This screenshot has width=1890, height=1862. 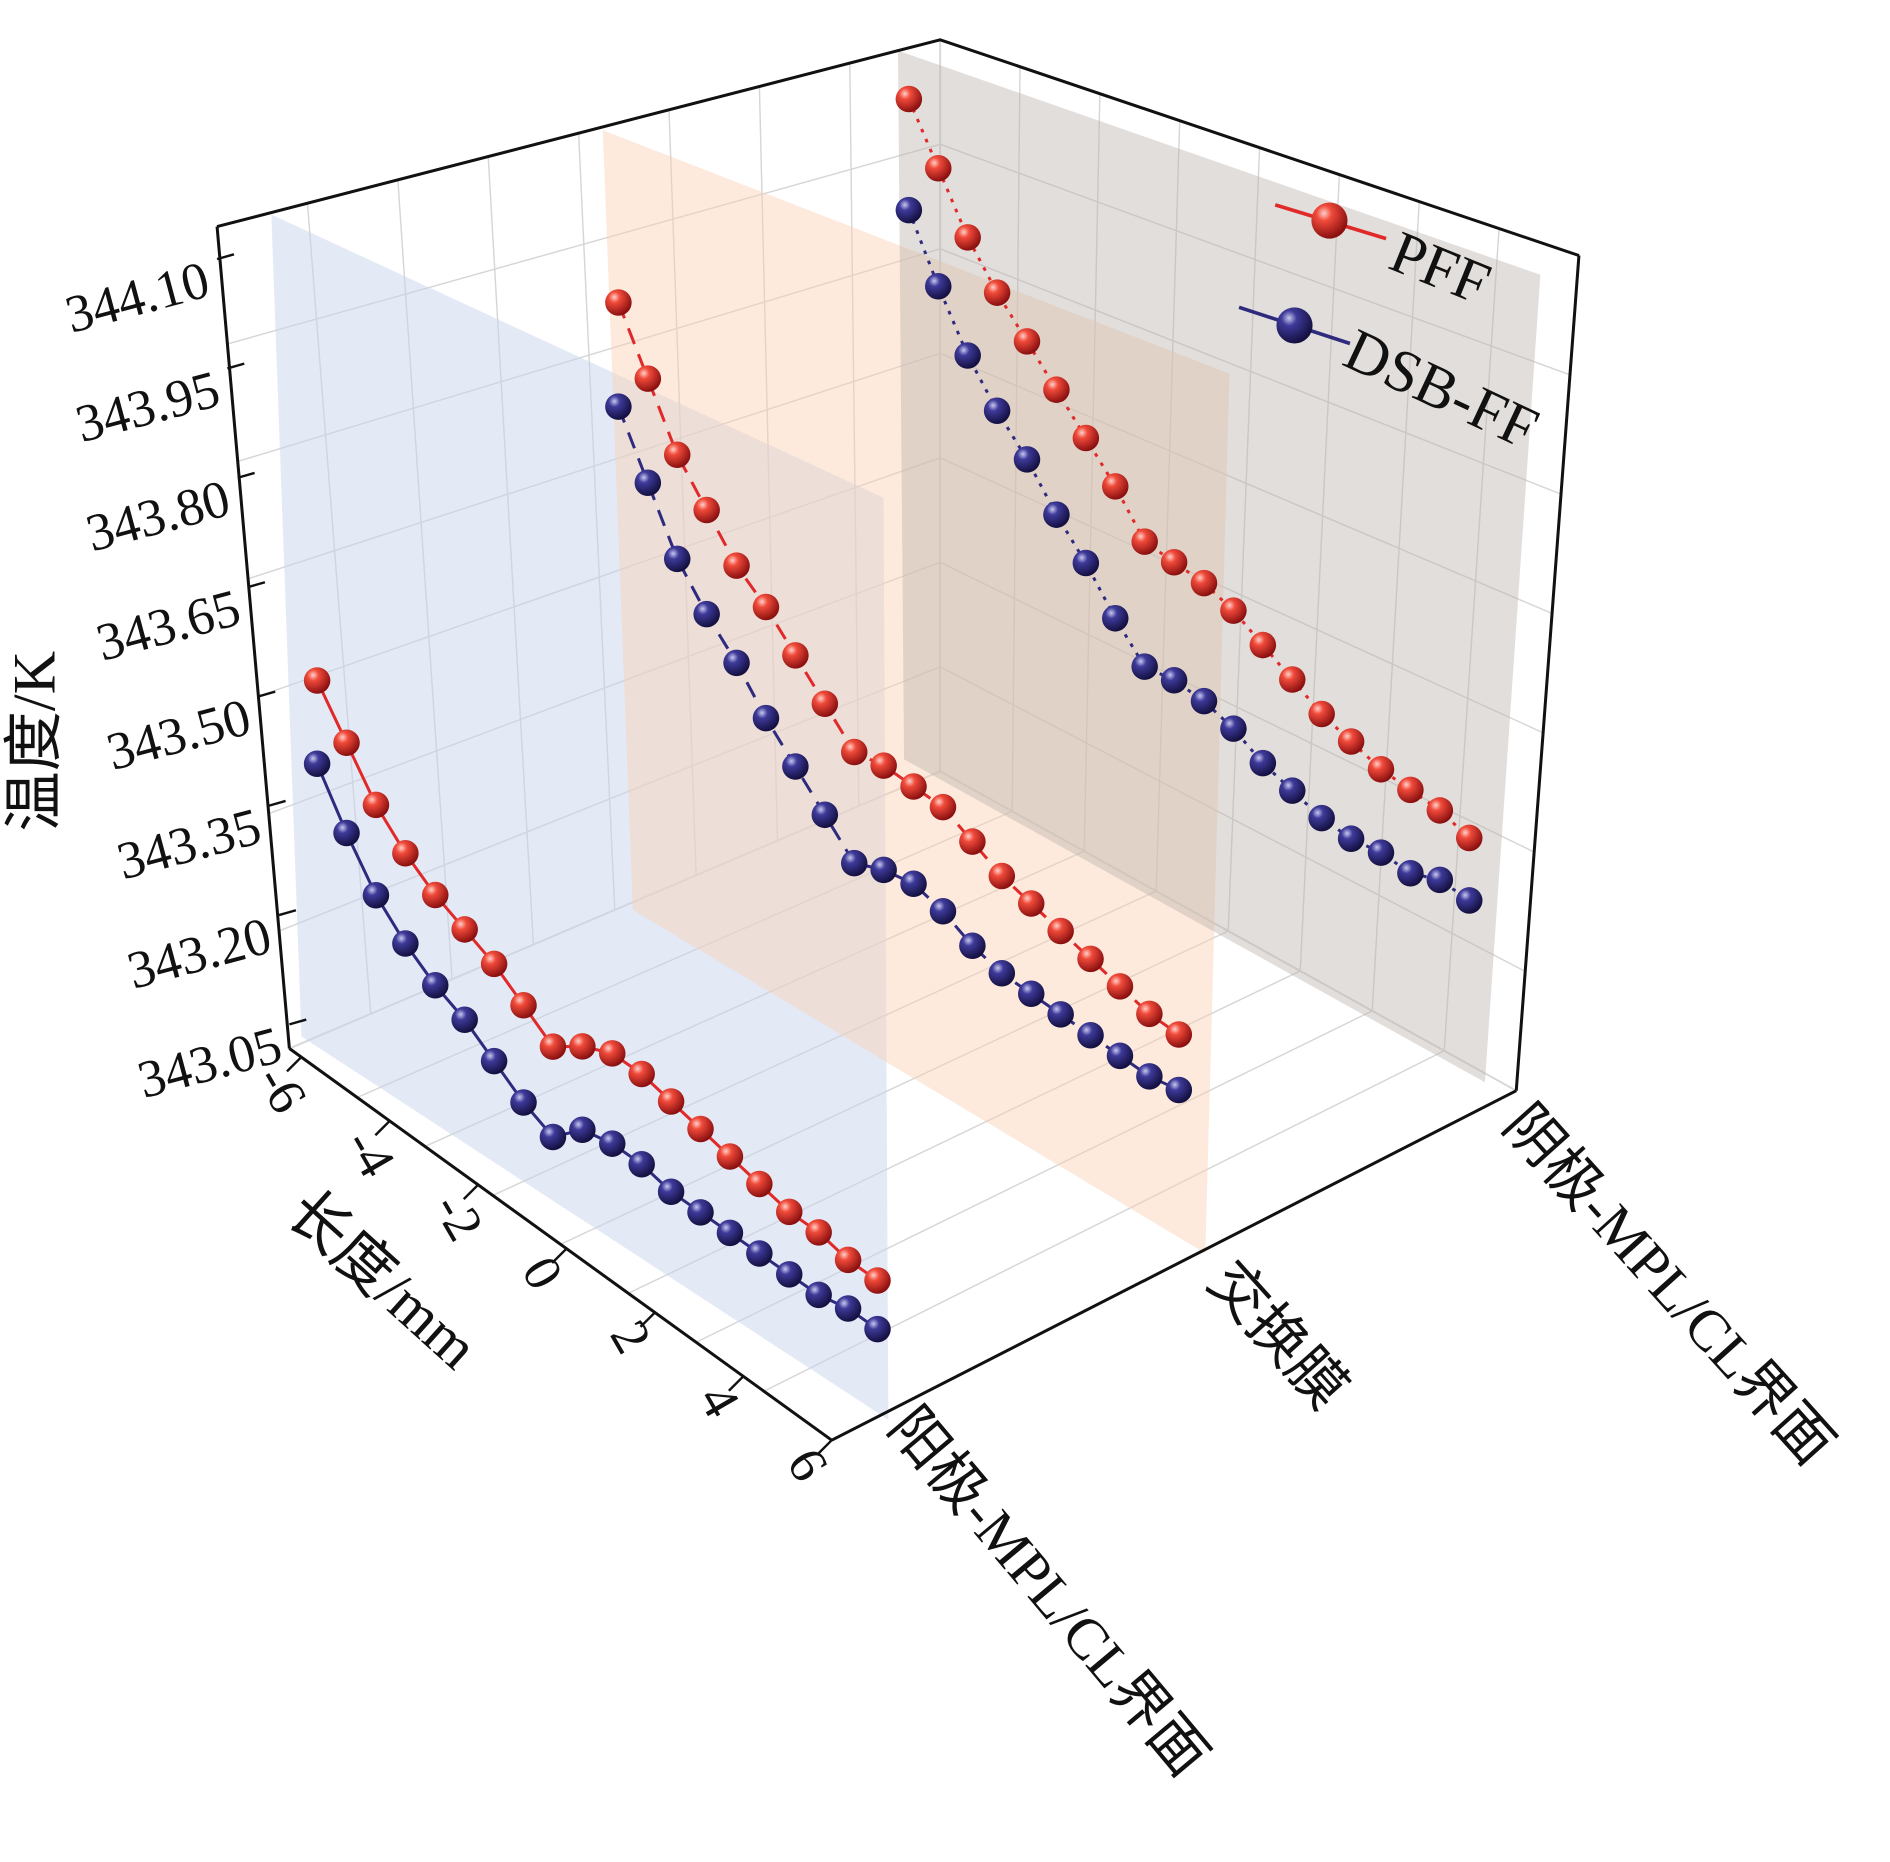 I want to click on z-axis, so click(x=1174, y=1265).